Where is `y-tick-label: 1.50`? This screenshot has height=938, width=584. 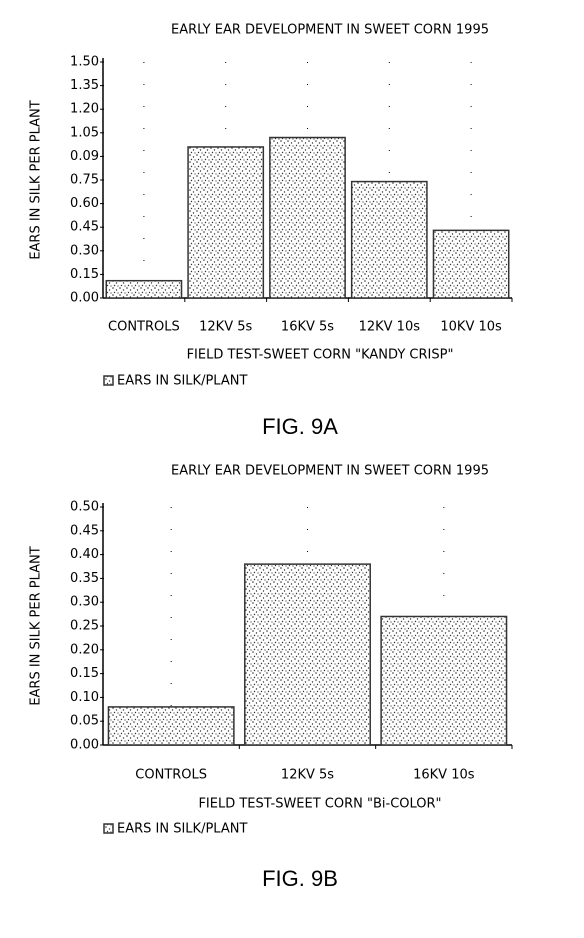 y-tick-label: 1.50 is located at coordinates (84, 62).